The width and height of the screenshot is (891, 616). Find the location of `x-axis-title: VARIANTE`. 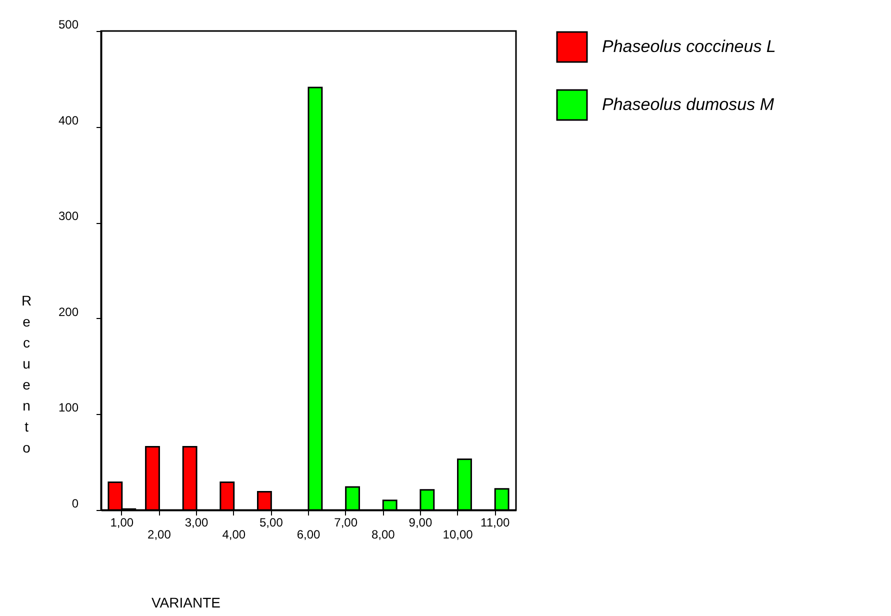

x-axis-title: VARIANTE is located at coordinates (186, 602).